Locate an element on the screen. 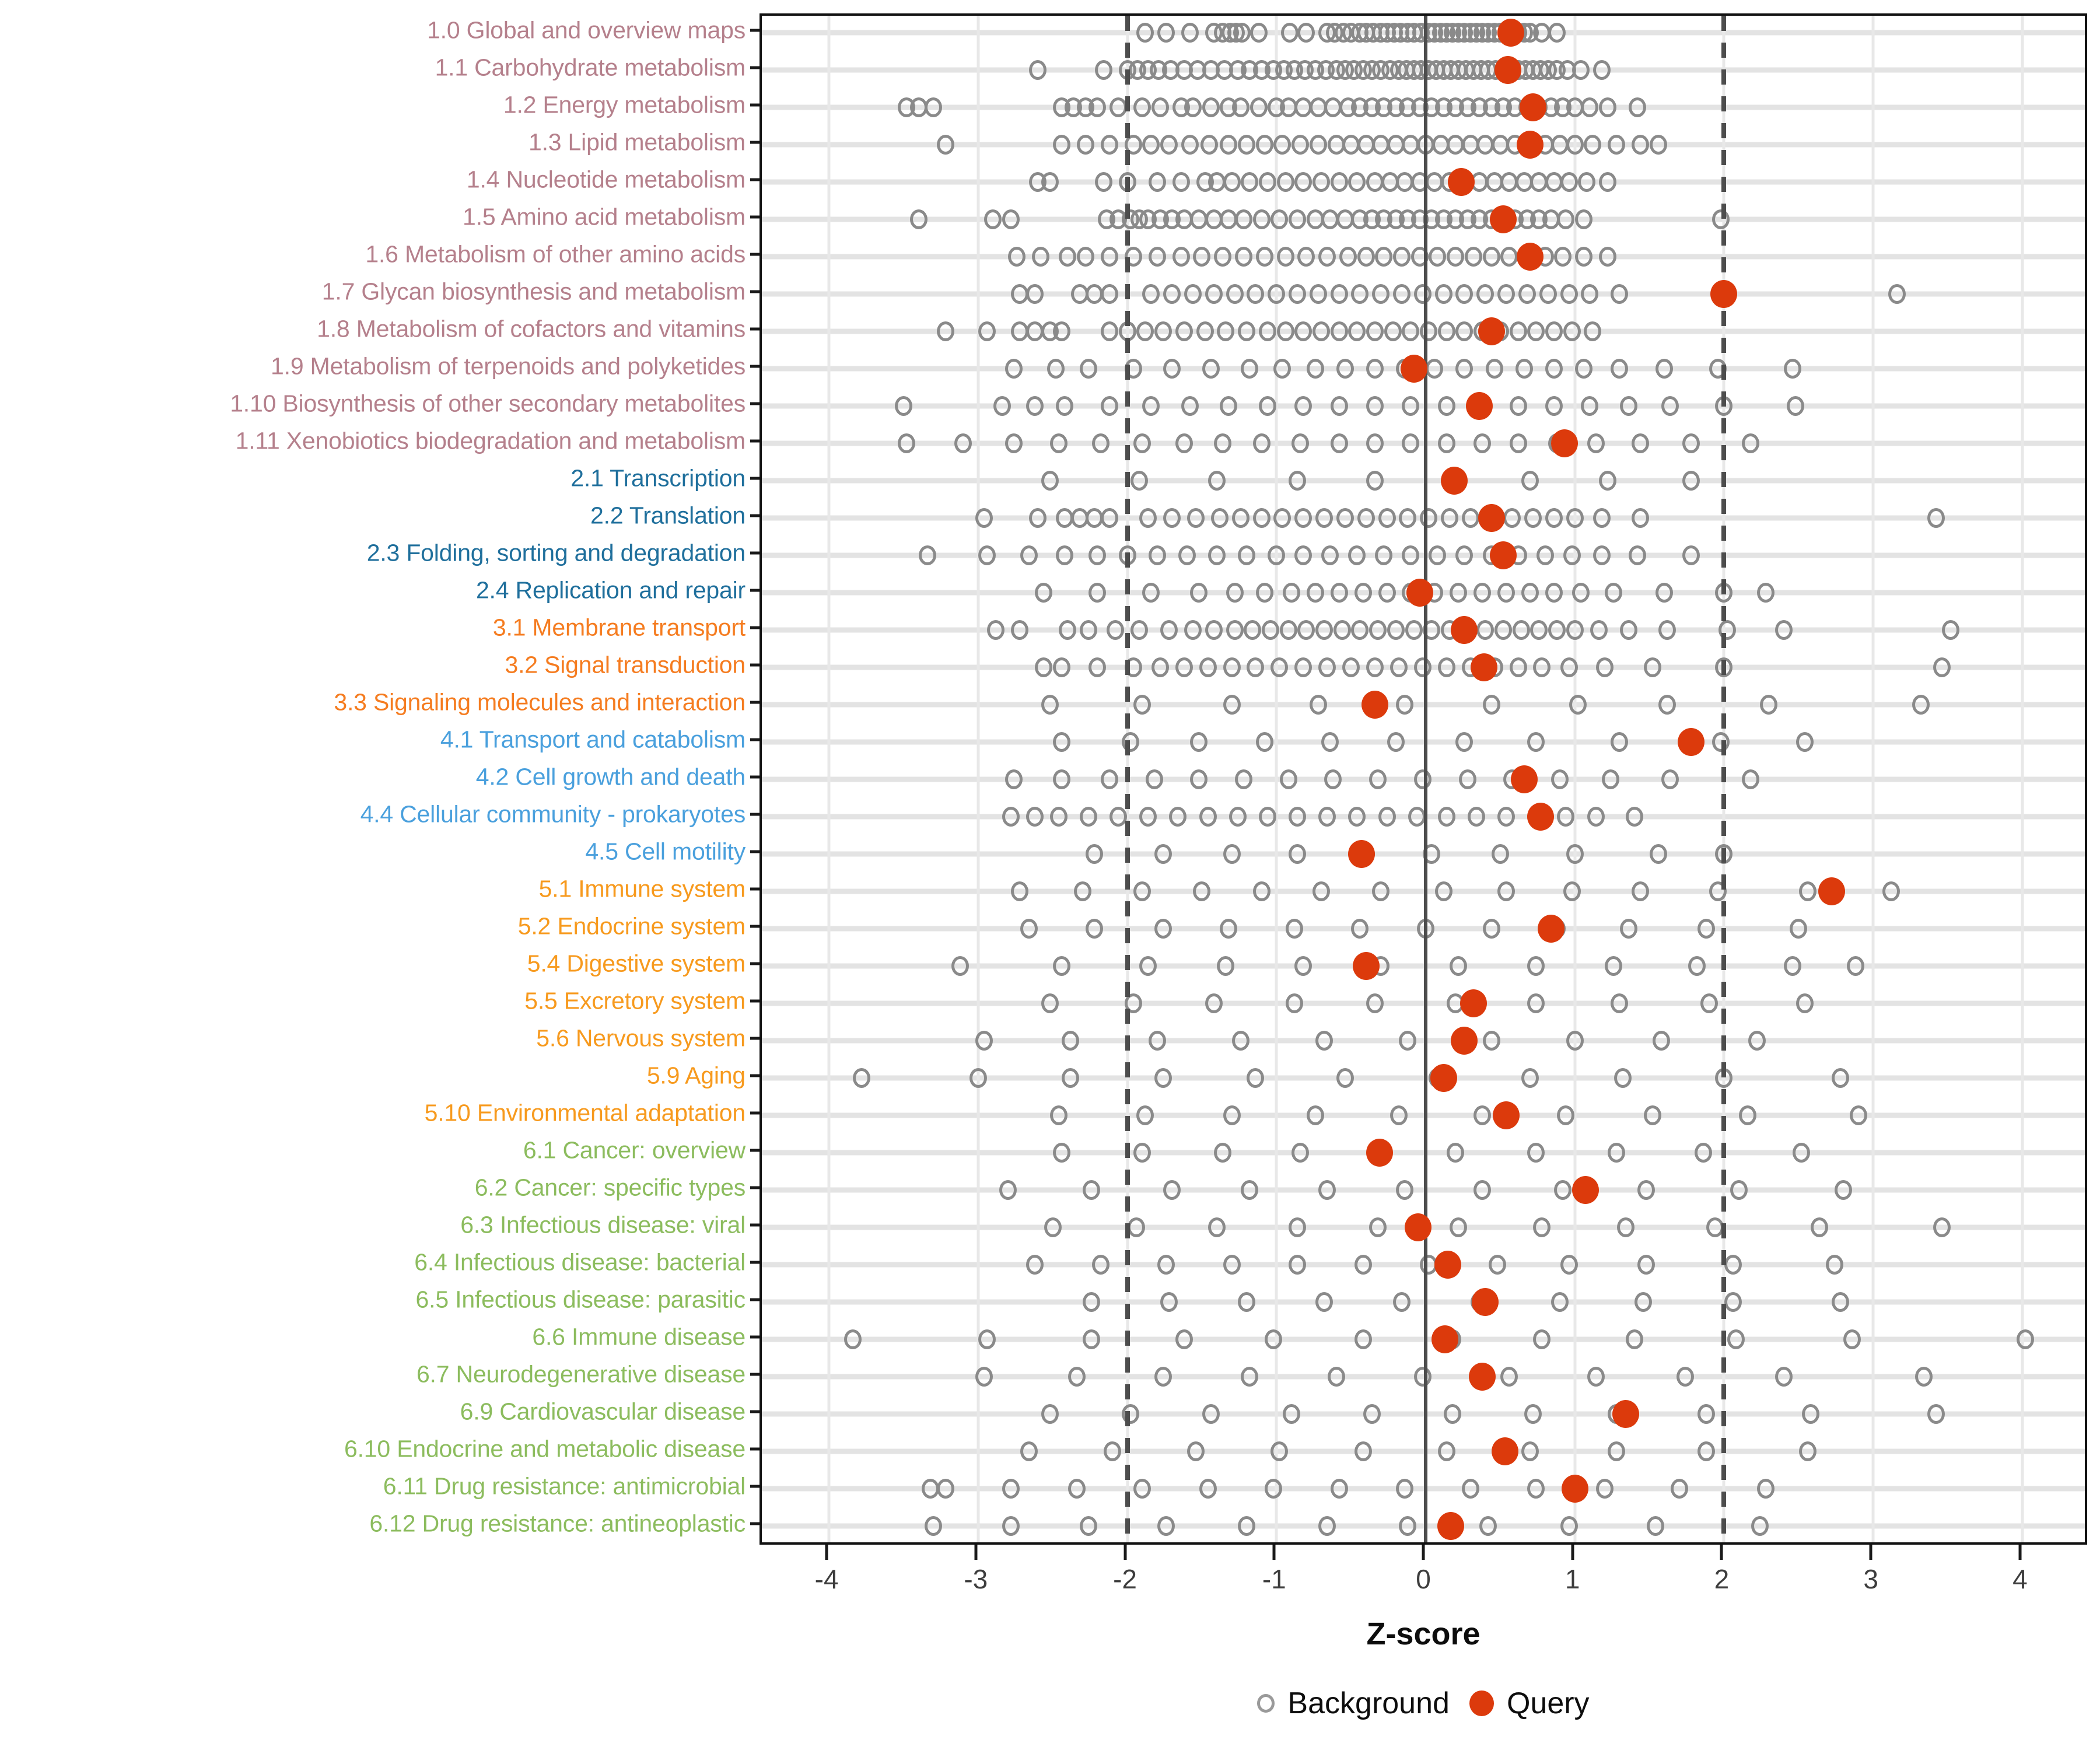  category-label: 1.7 Glycan biosynthesis and metabolism is located at coordinates (533, 291).